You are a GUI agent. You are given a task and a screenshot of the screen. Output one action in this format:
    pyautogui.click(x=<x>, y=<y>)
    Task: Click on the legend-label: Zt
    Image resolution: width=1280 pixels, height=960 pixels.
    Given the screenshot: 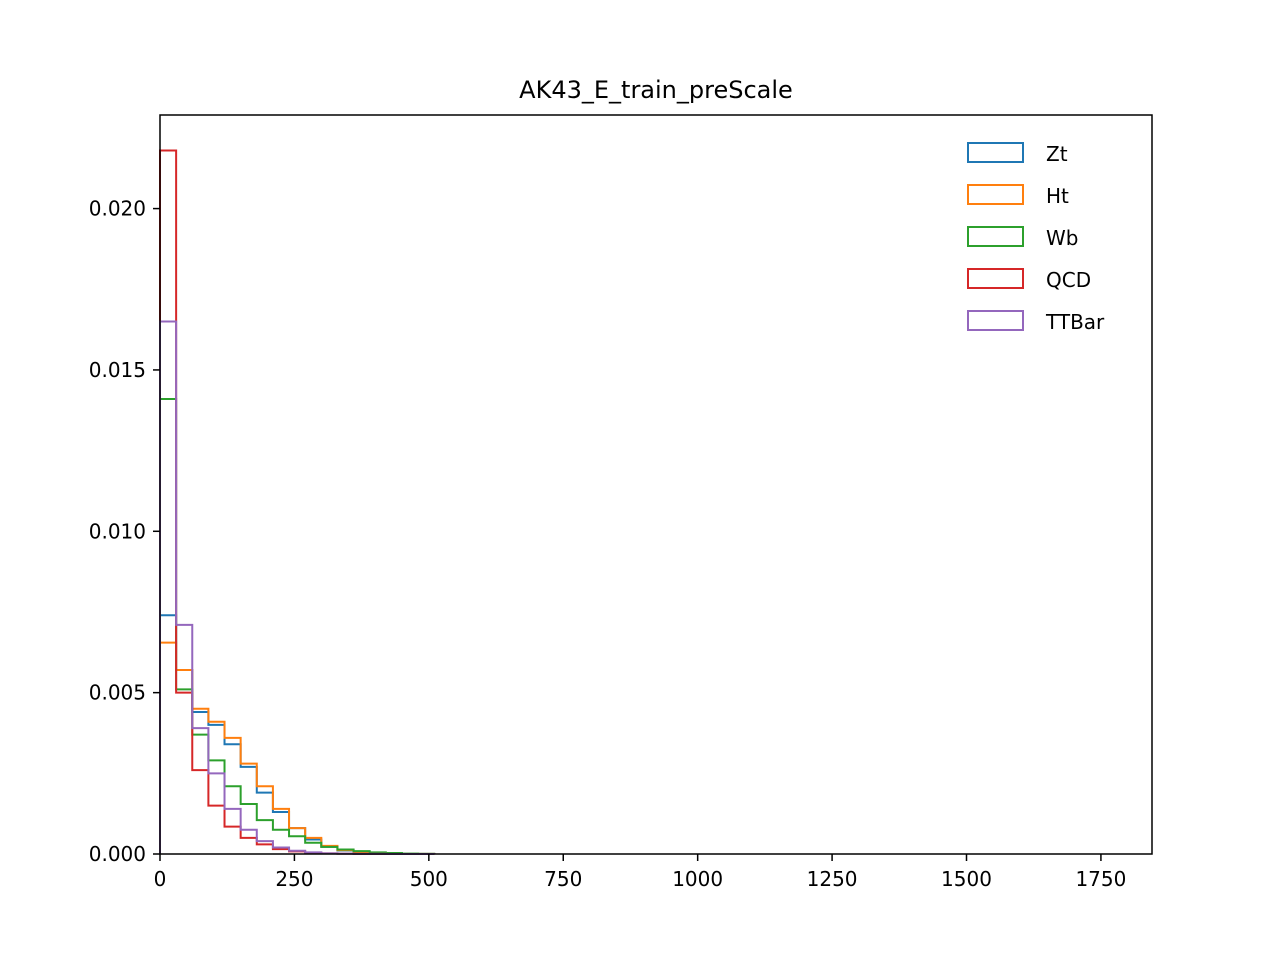 What is the action you would take?
    pyautogui.click(x=1057, y=154)
    